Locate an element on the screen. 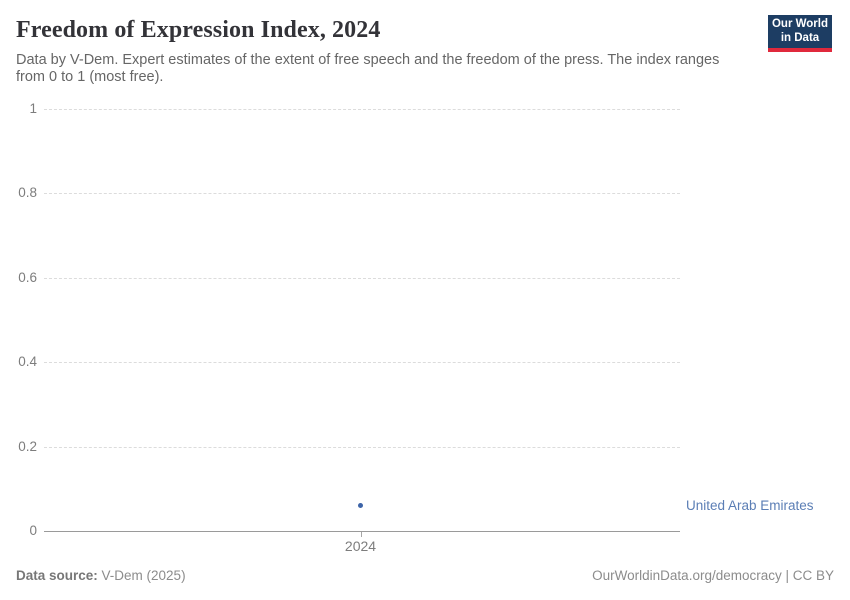  owid-logo: Our World in Data is located at coordinates (800, 33).